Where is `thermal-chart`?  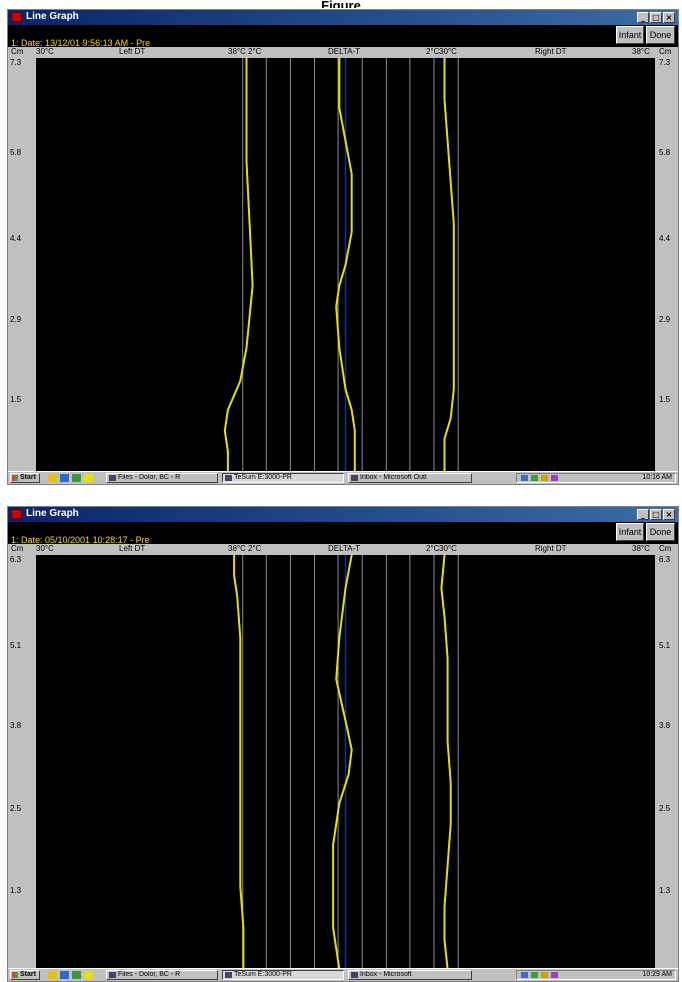
thermal-chart is located at coordinates (341, 265).